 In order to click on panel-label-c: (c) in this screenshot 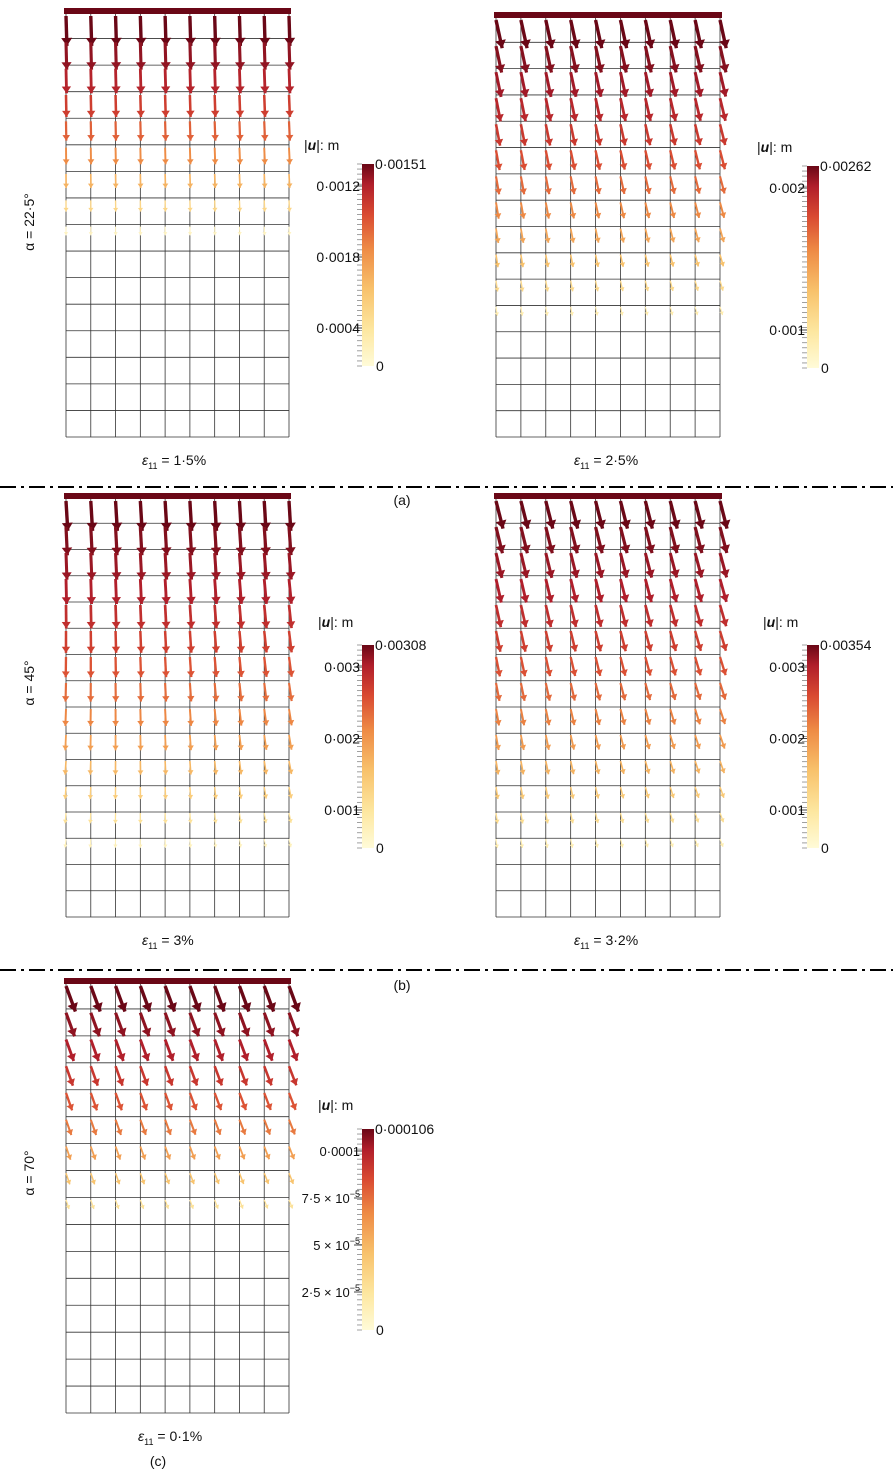, I will do `click(158, 1461)`.